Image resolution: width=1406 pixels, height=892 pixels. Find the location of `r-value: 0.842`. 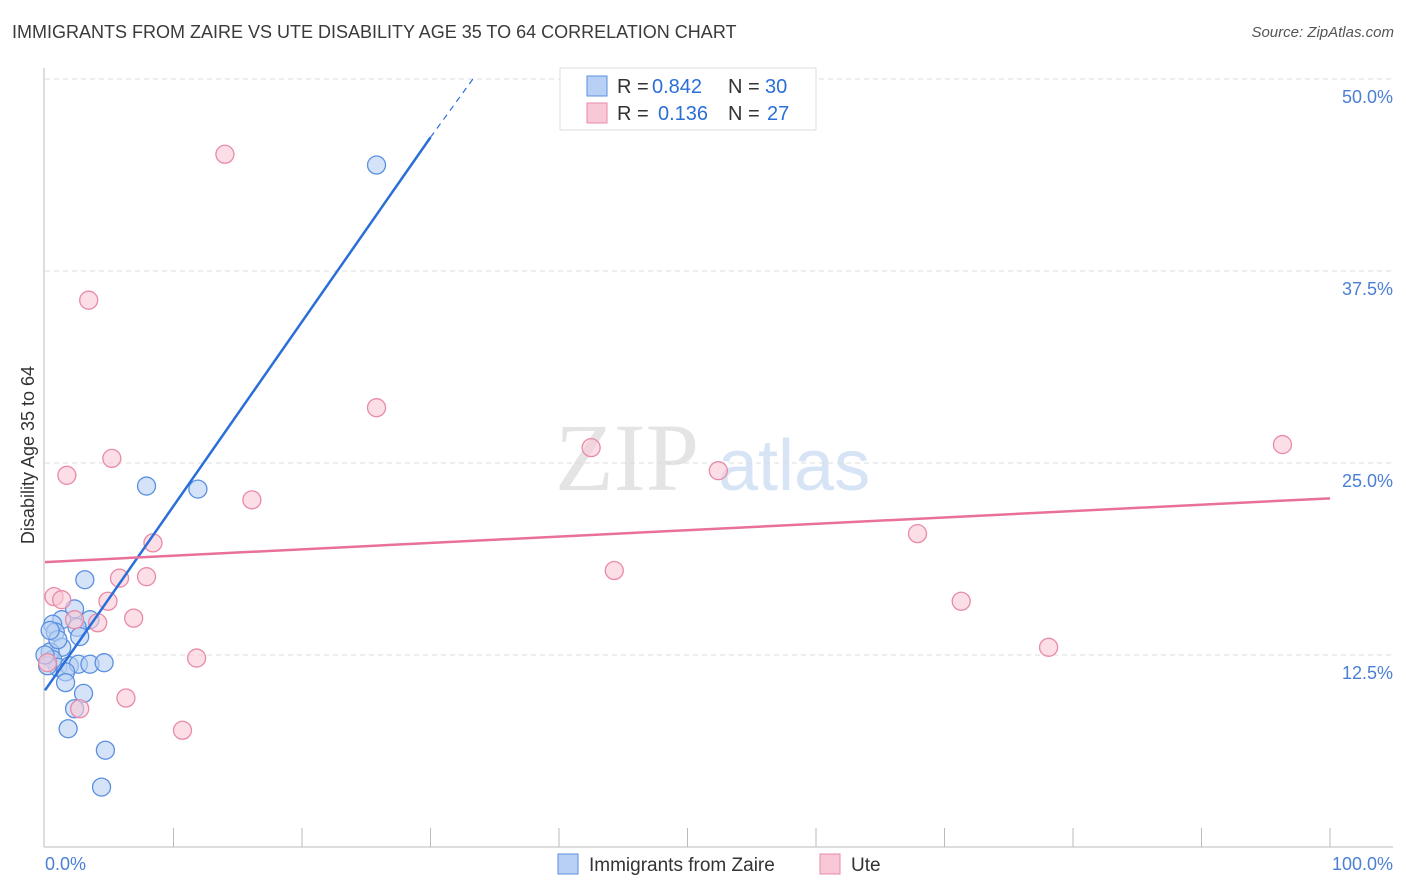

r-value: 0.842 is located at coordinates (677, 87).